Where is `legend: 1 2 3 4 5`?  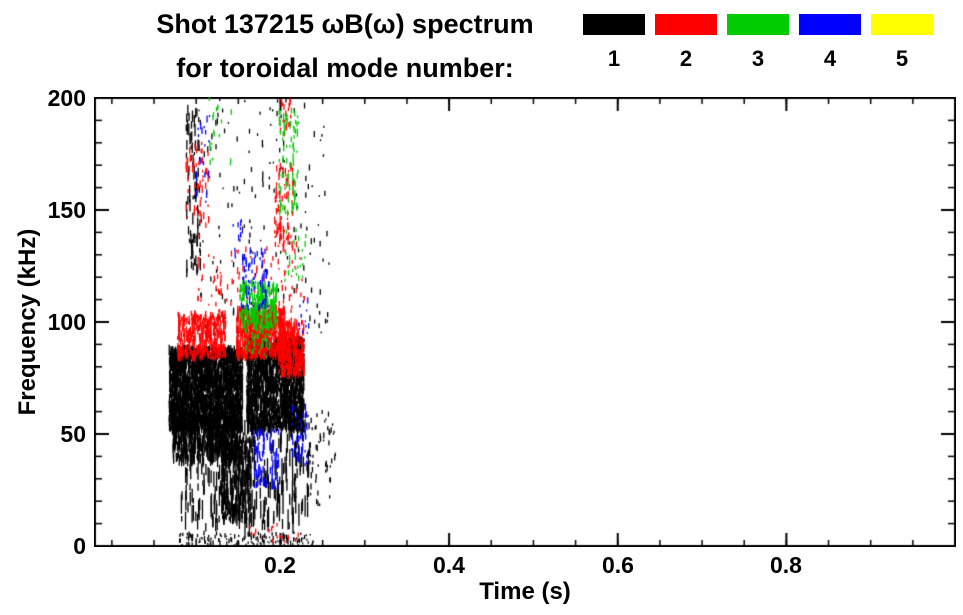
legend: 1 2 3 4 5 is located at coordinates (758, 42).